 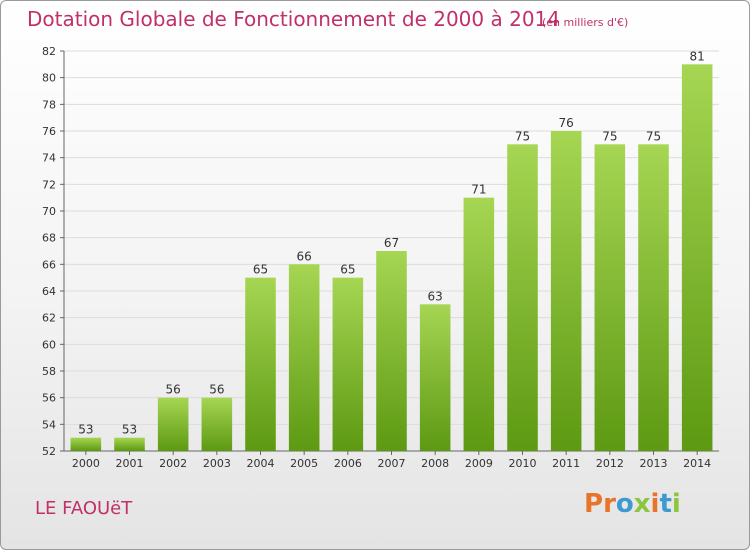 I want to click on logo-letter: o, so click(x=624, y=504).